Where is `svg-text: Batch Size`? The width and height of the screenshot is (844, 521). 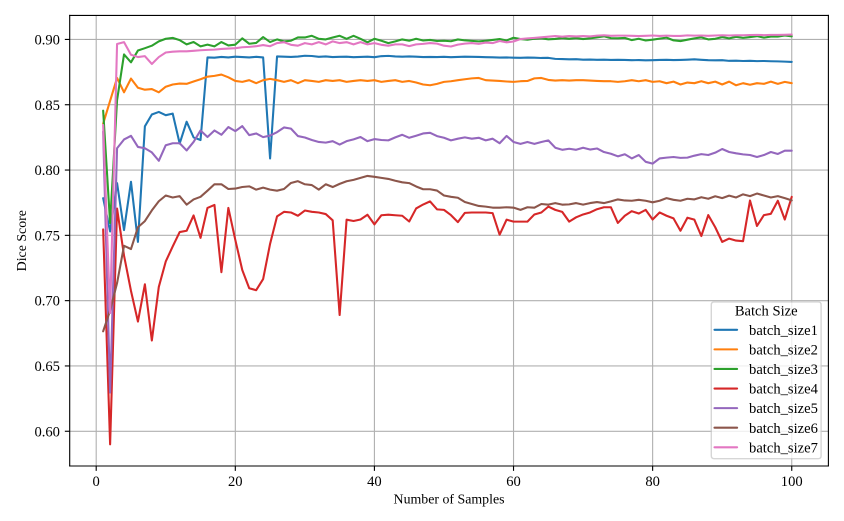 svg-text: Batch Size is located at coordinates (766, 311).